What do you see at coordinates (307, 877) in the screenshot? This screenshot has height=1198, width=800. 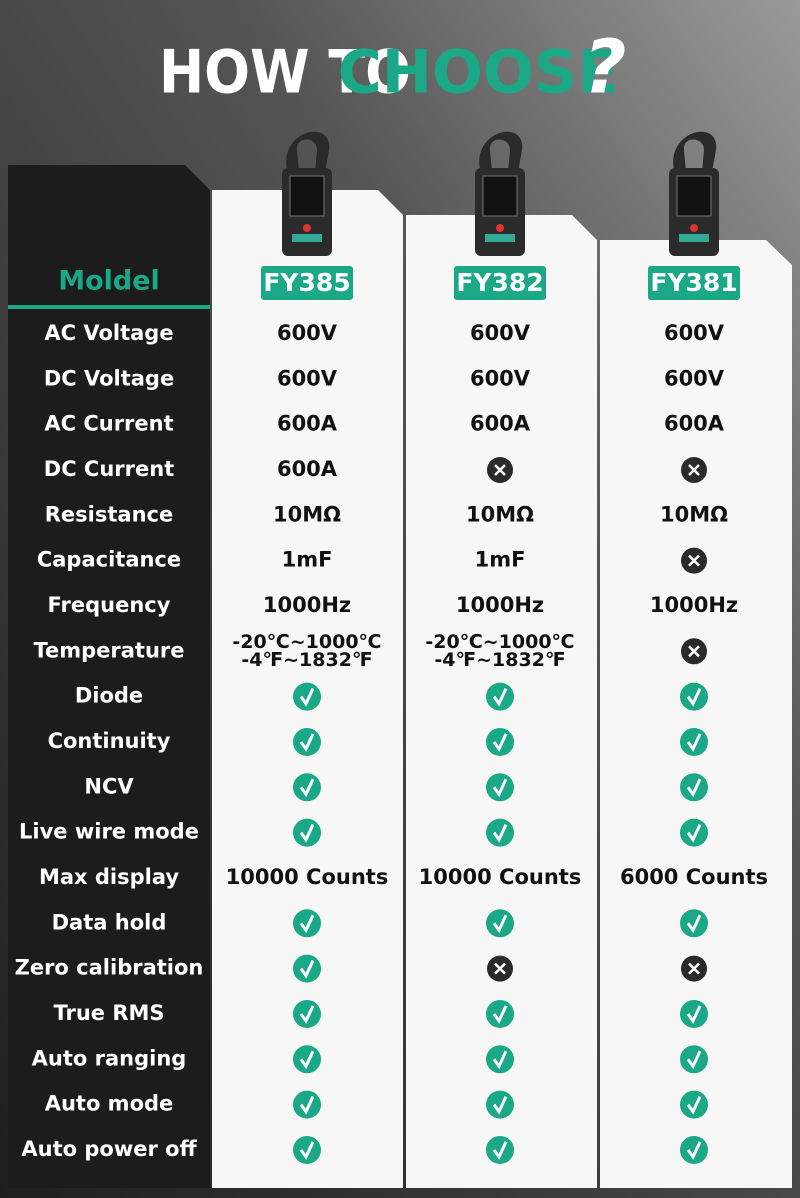 I see `cell-text: 10000 Counts` at bounding box center [307, 877].